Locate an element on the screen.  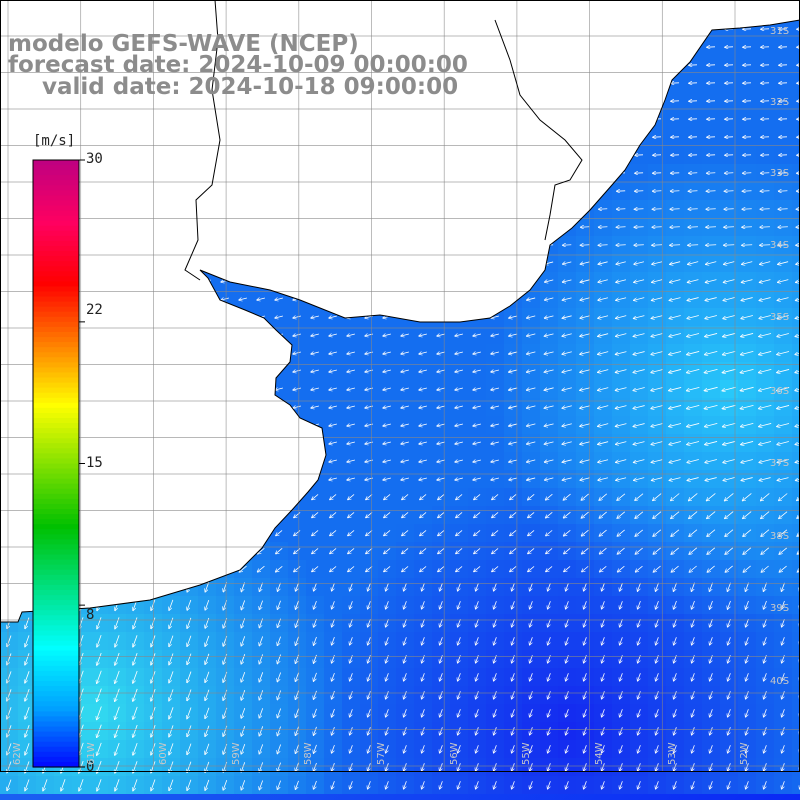
colorbar-unit: [m/s] is located at coordinates (54, 141).